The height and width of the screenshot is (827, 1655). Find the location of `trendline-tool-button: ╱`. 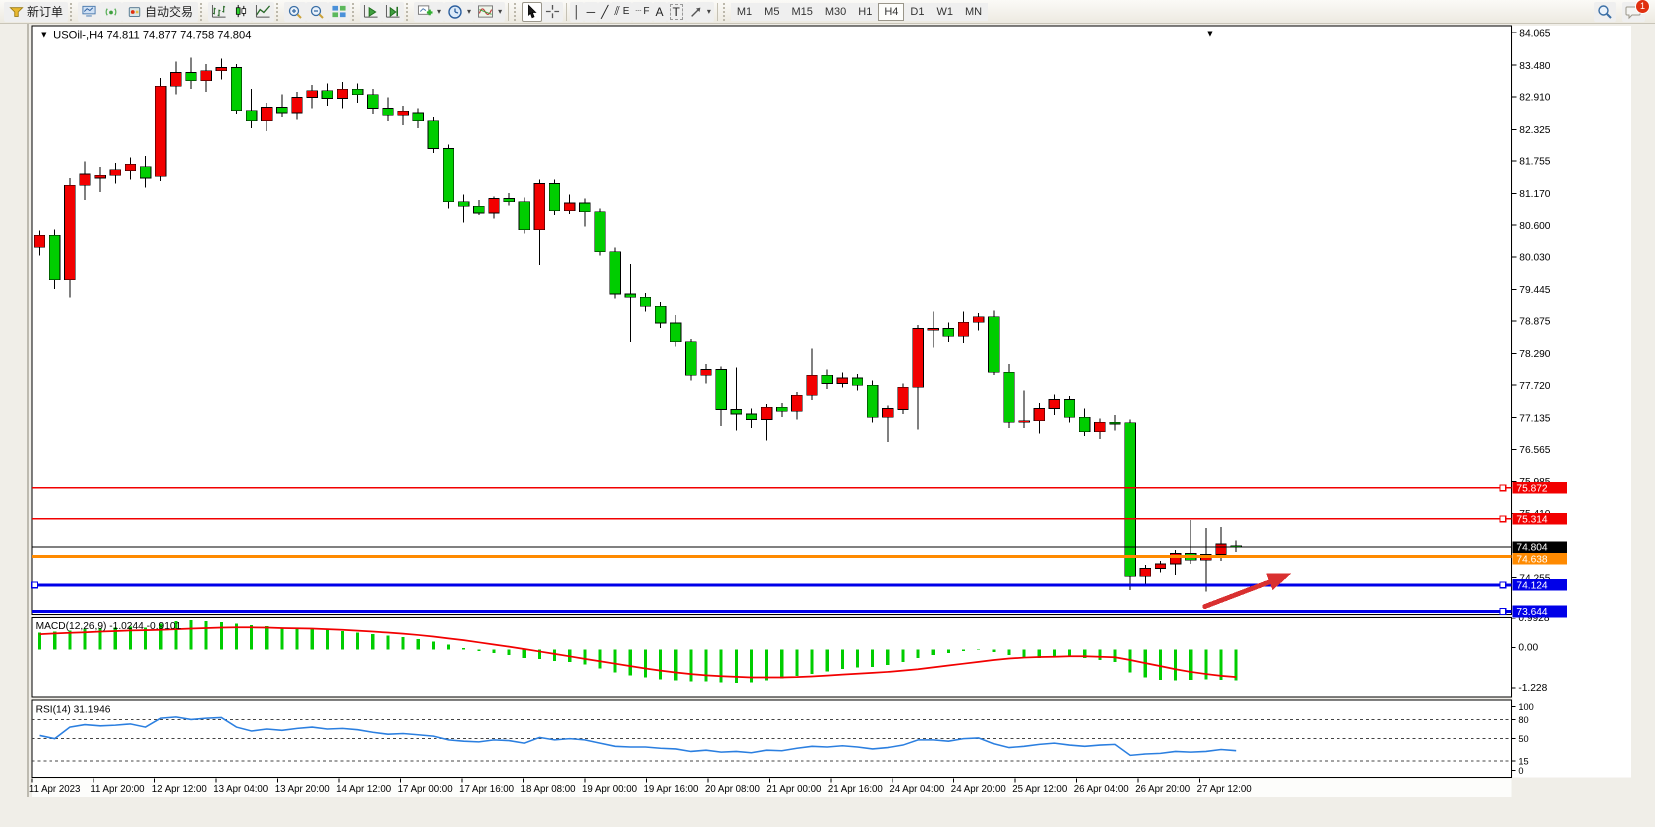

trendline-tool-button: ╱ is located at coordinates (605, 11).